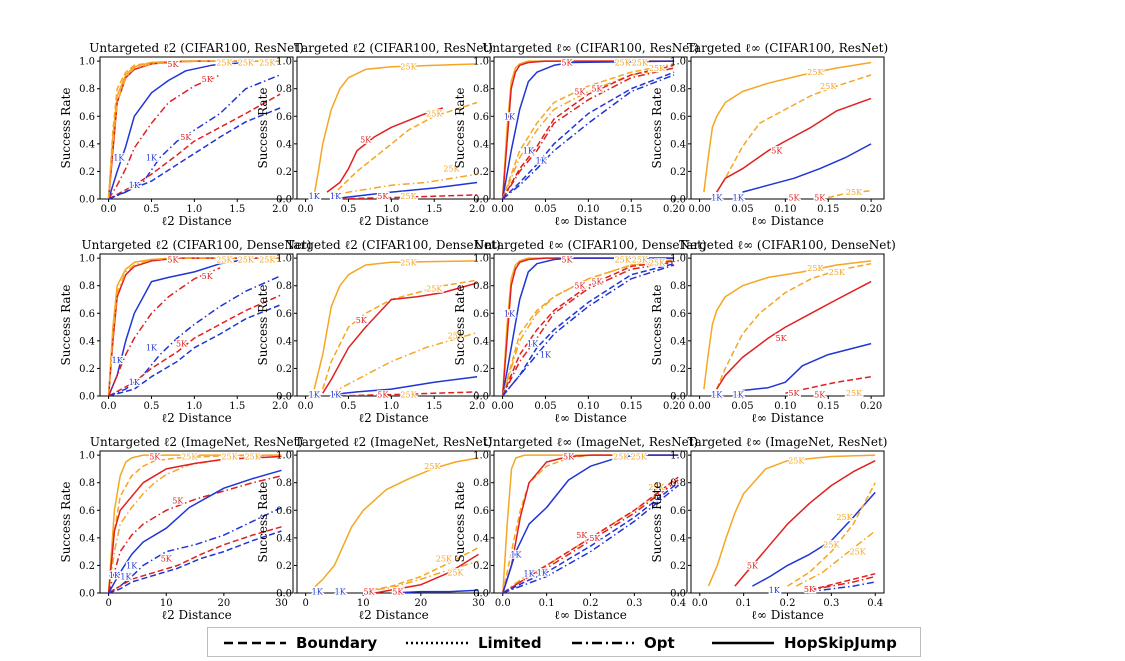 The image size is (1125, 661). What do you see at coordinates (393, 615) in the screenshot?
I see `chart-10-xlabel: ℓ2 Distance` at bounding box center [393, 615].